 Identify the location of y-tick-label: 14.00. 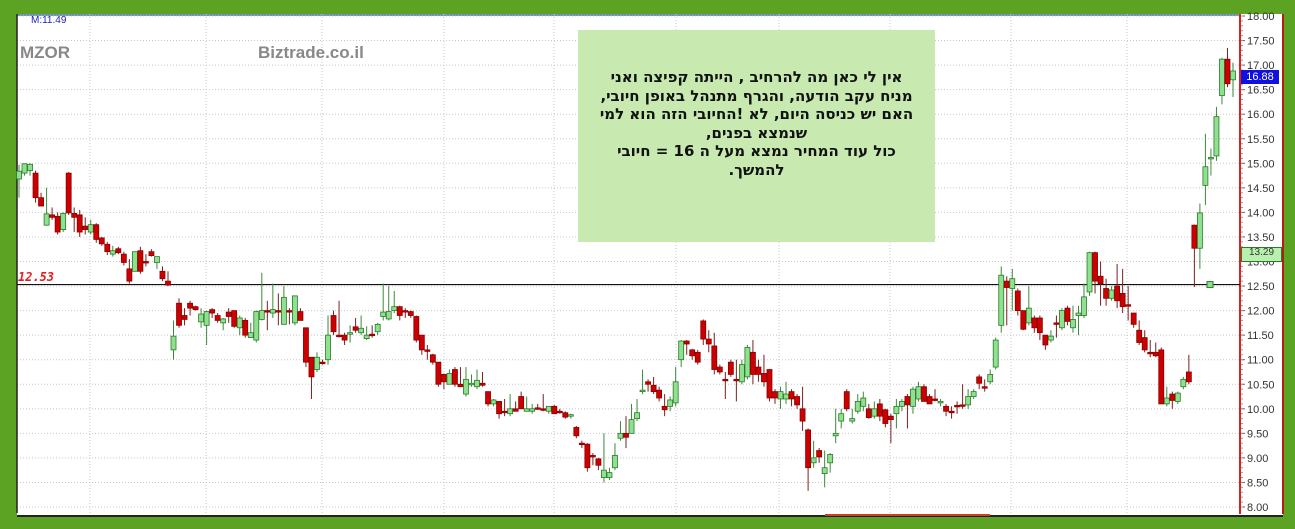
(1261, 213).